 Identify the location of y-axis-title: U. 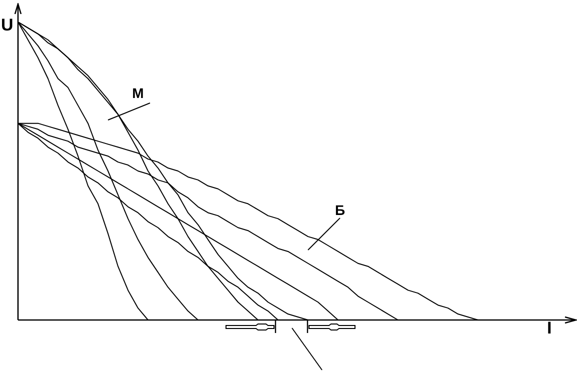
(7, 25).